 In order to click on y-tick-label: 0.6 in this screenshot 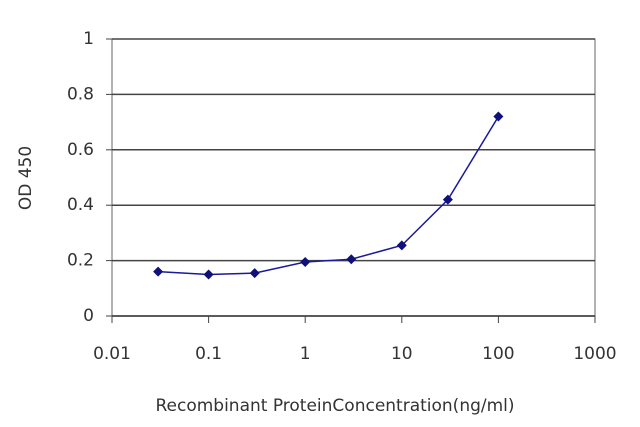, I will do `click(80, 150)`.